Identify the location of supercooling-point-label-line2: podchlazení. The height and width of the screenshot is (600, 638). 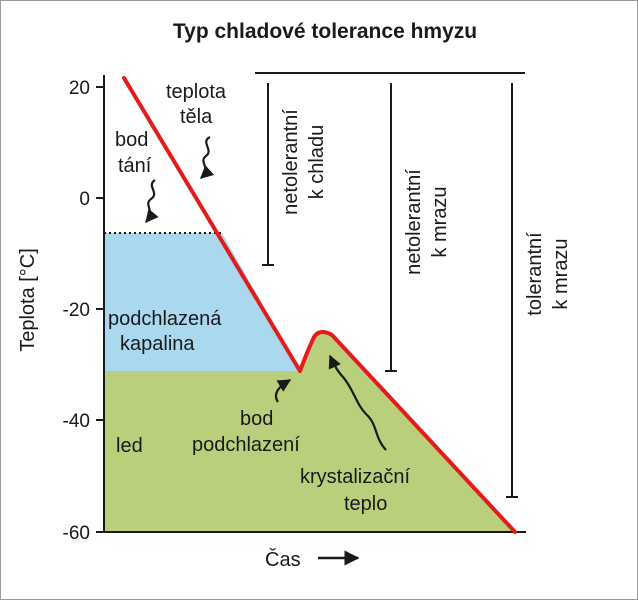
(246, 445).